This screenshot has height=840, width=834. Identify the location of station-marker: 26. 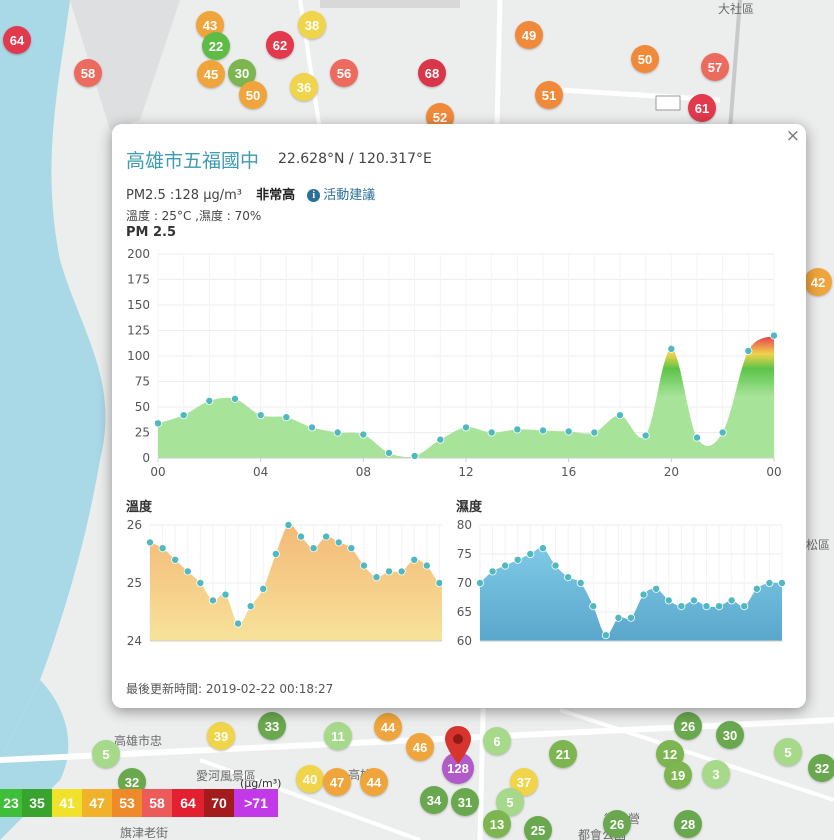
(688, 726).